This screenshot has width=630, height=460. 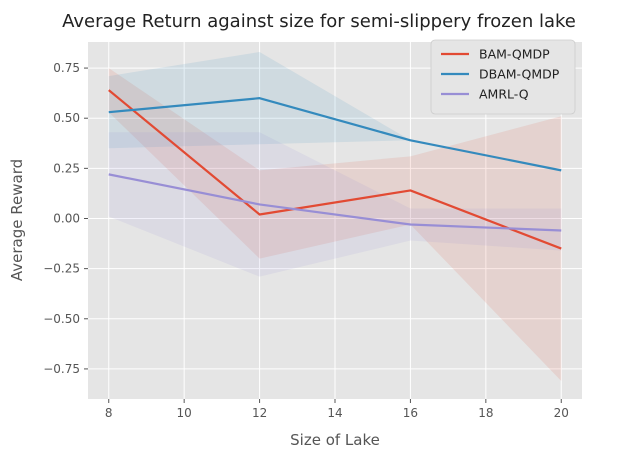 I want to click on x-axis-ticks: 8 10 12 14 16 18 20, so click(x=337, y=409).